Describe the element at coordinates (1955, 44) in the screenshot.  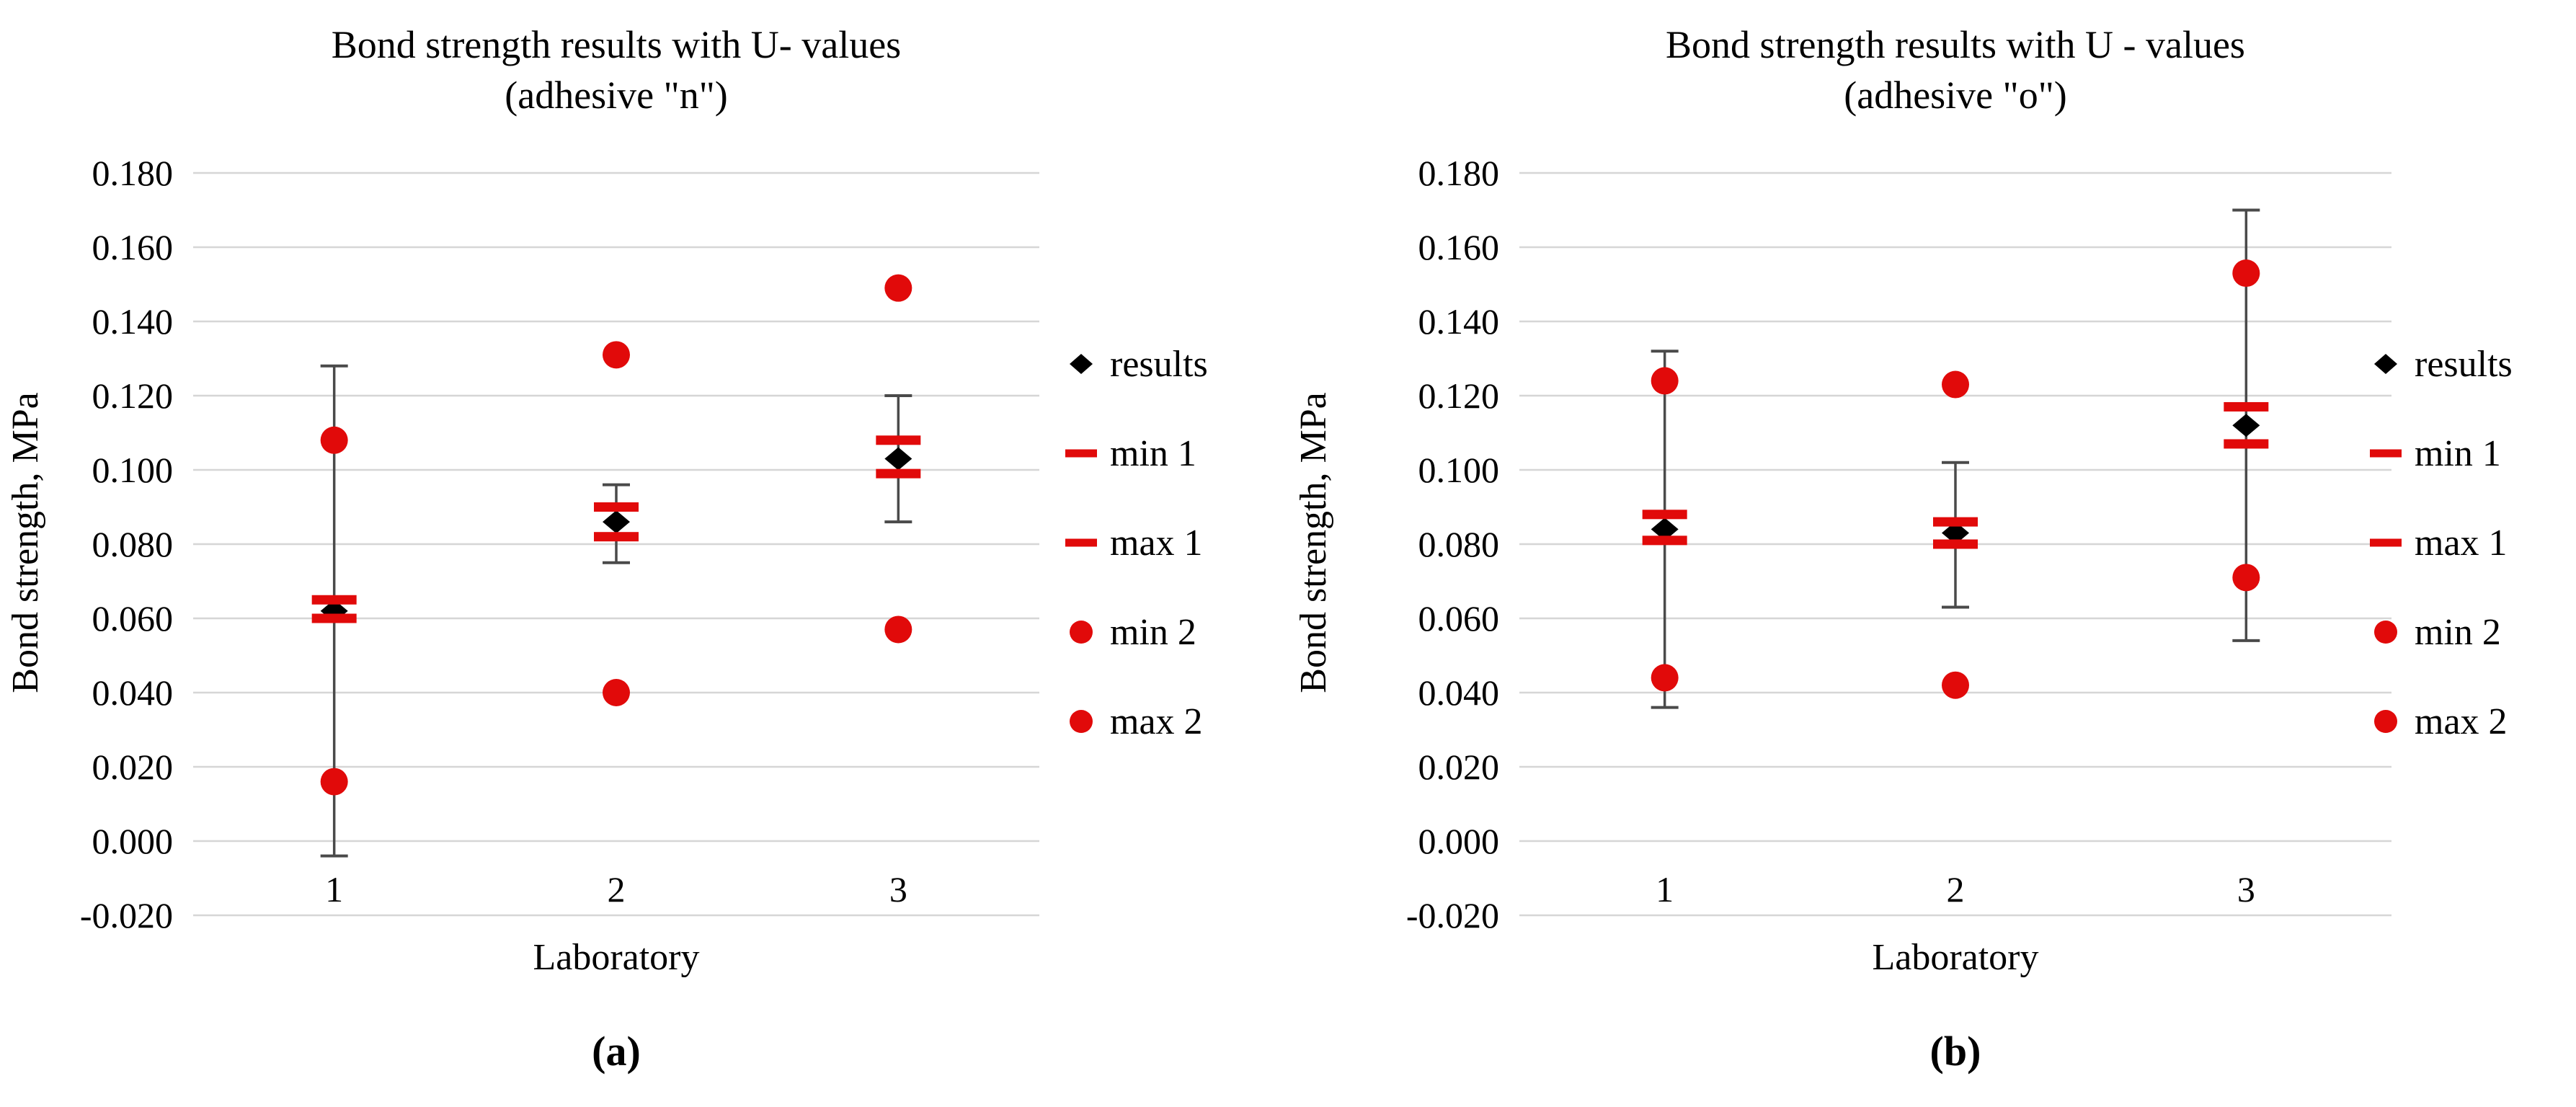
I see `chart-title: Bond strength results with U - values` at that location.